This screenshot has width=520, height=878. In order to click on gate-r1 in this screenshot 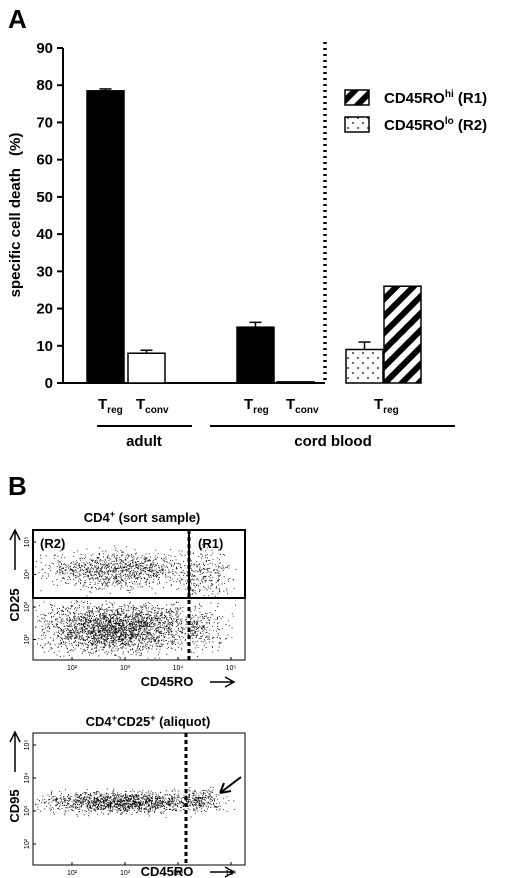, I will do `click(217, 564)`.